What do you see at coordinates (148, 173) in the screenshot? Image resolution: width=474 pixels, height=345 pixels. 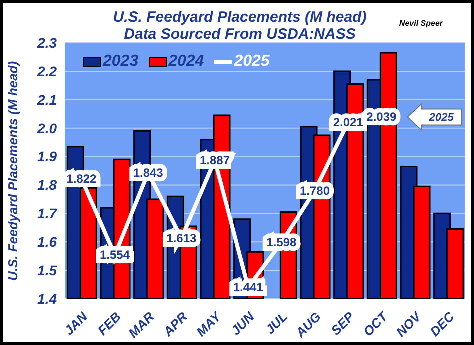 I see `data-label: 1.843` at bounding box center [148, 173].